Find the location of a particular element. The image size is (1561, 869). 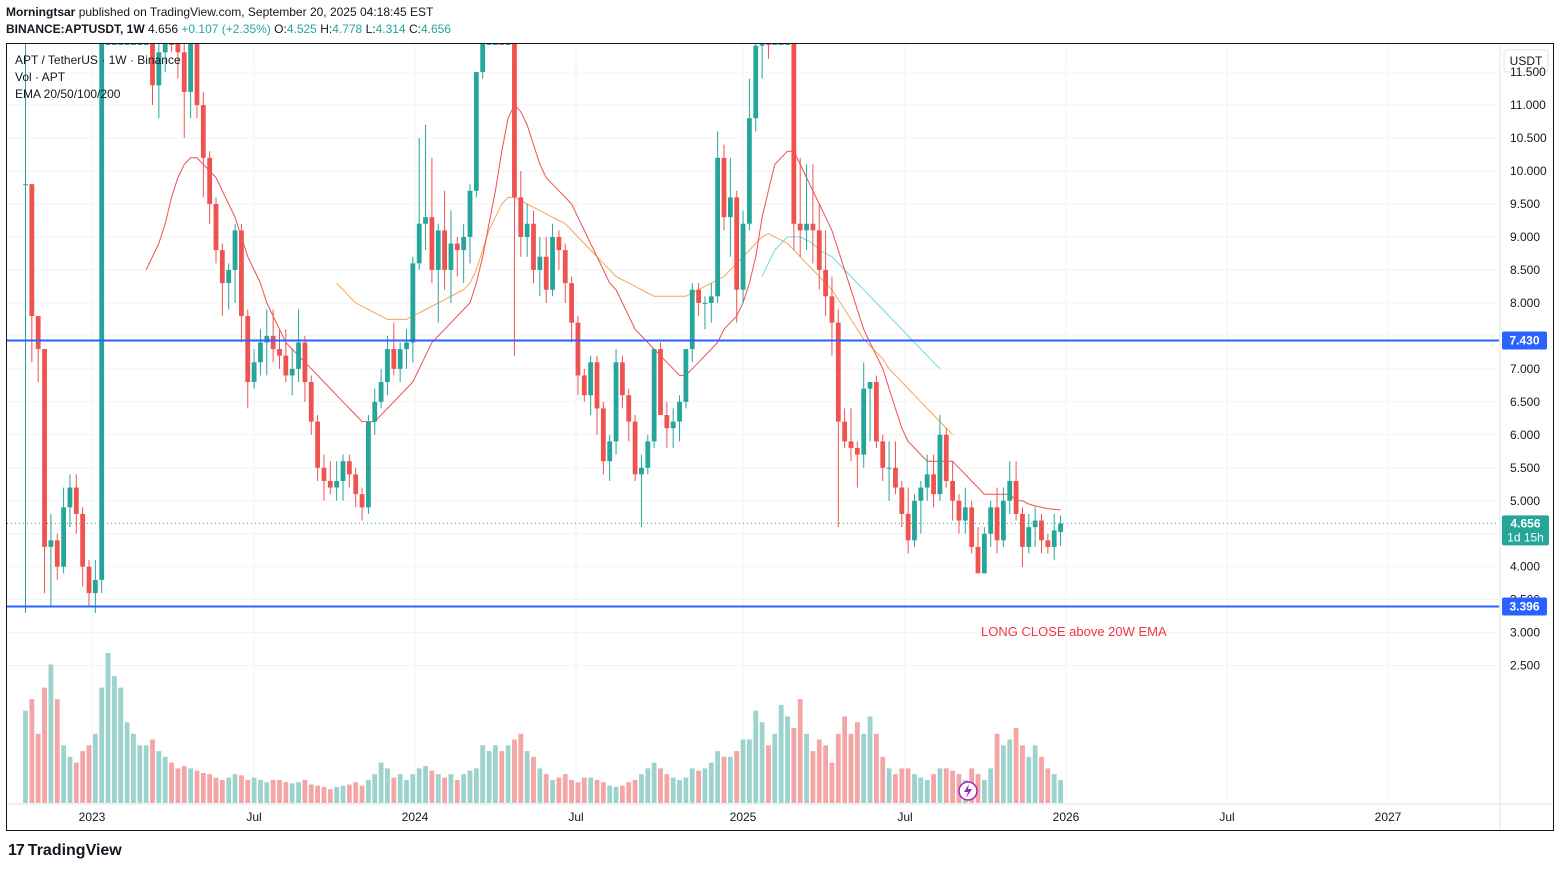

y-tick-label: 11.000 is located at coordinates (1528, 105).